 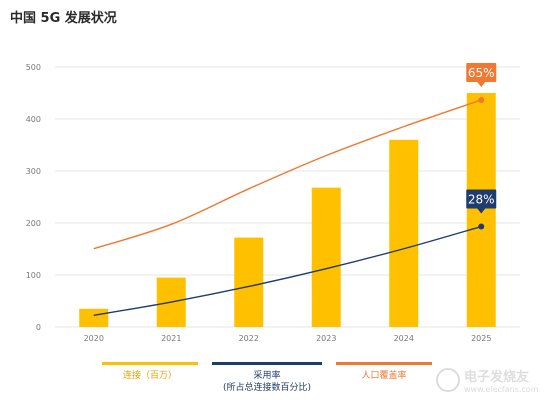 What do you see at coordinates (384, 382) in the screenshot?
I see `legend-coverage: 人口覆盖率` at bounding box center [384, 382].